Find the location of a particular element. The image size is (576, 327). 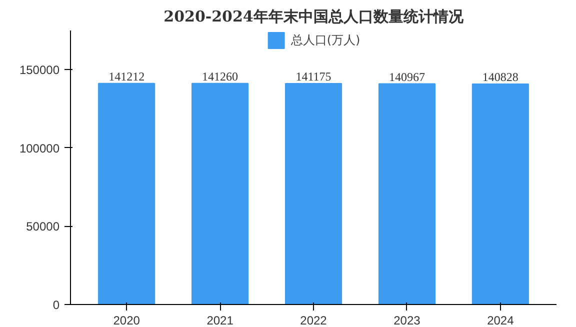

y-tick-label: 150000 is located at coordinates (39, 70).